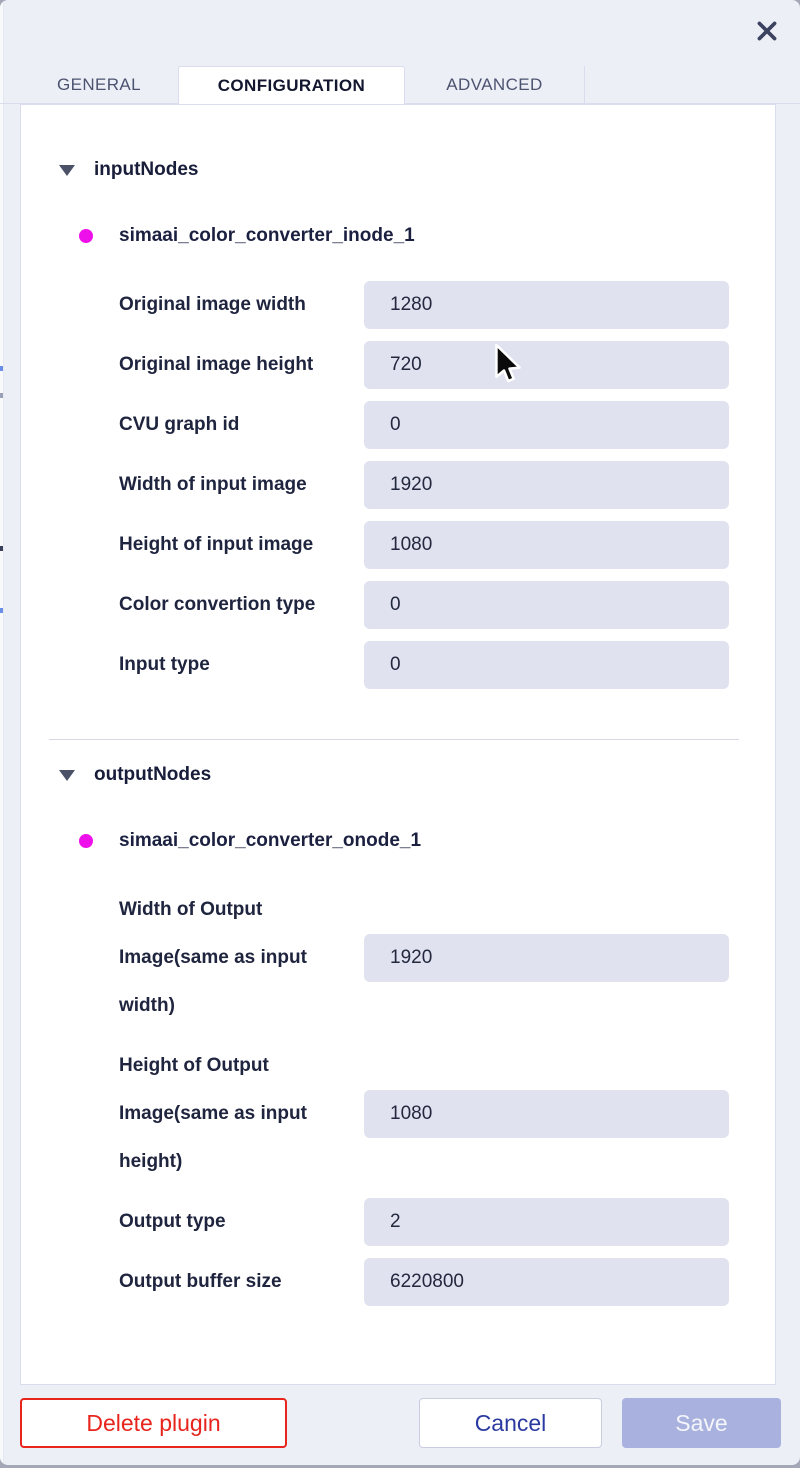 This screenshot has width=800, height=1468. Describe the element at coordinates (216, 544) in the screenshot. I see `field-label-height-of-input-image: Height of input image` at that location.